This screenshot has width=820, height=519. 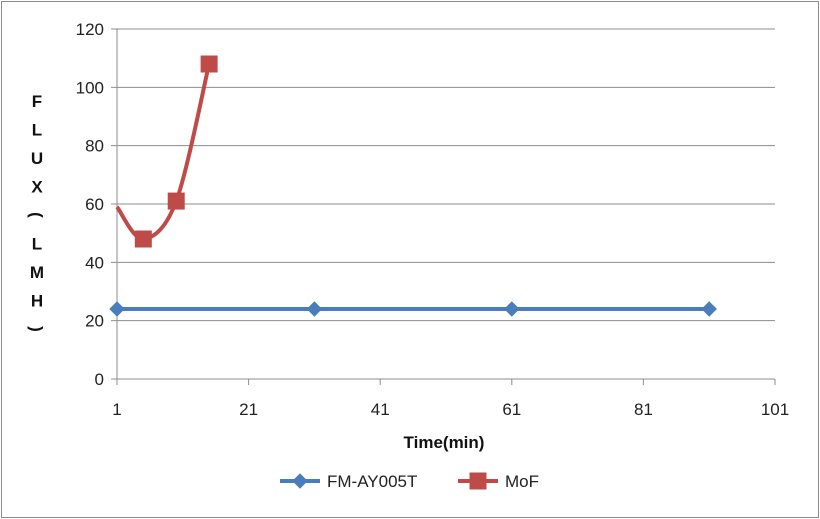 I want to click on y-axis-title-letter: (, so click(x=36, y=215).